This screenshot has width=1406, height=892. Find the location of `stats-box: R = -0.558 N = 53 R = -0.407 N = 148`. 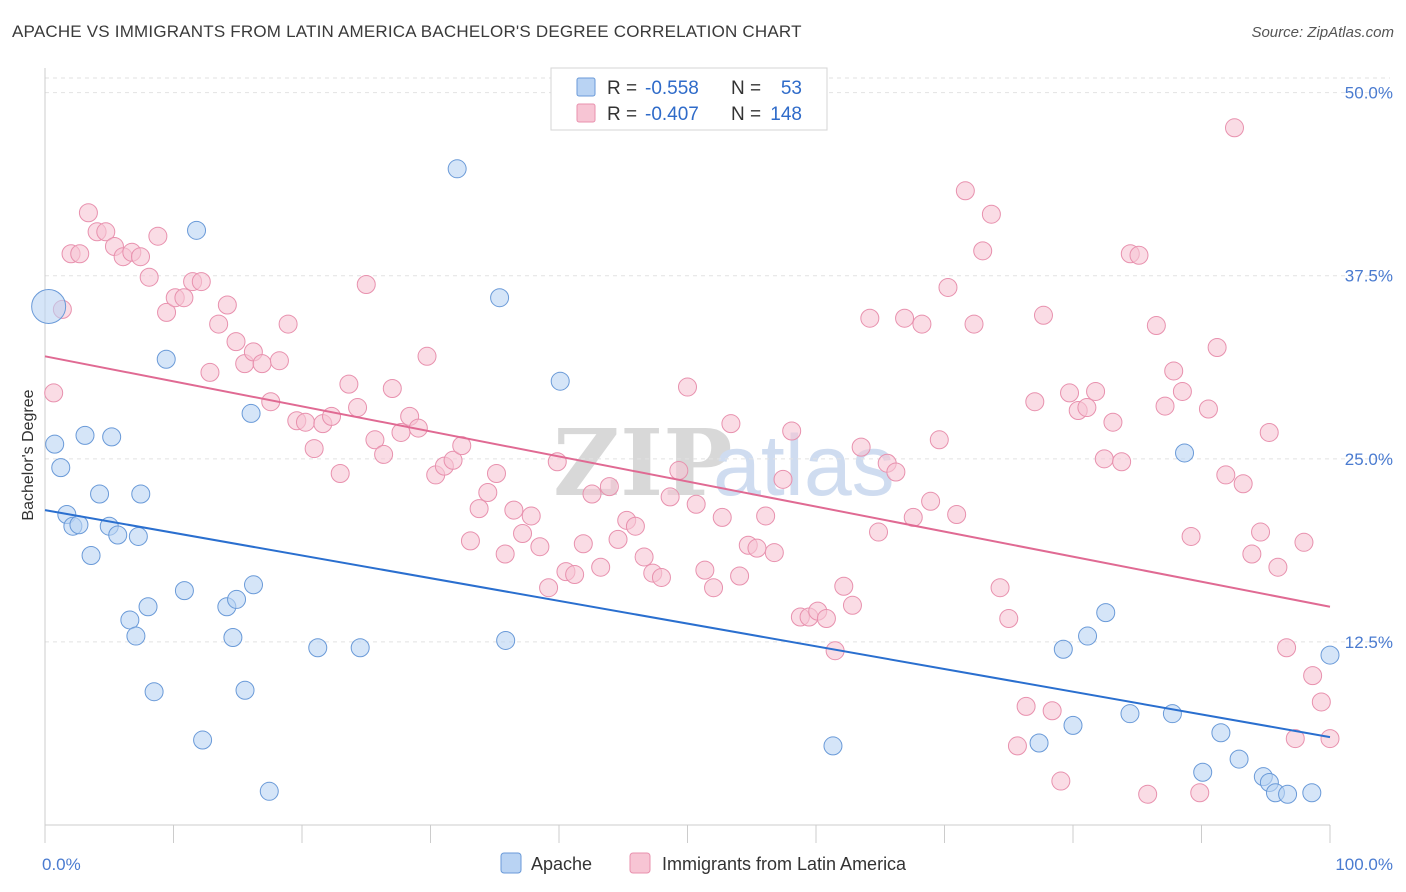

stats-box: R = -0.558 N = 53 R = -0.407 N = 148 is located at coordinates (689, 99).